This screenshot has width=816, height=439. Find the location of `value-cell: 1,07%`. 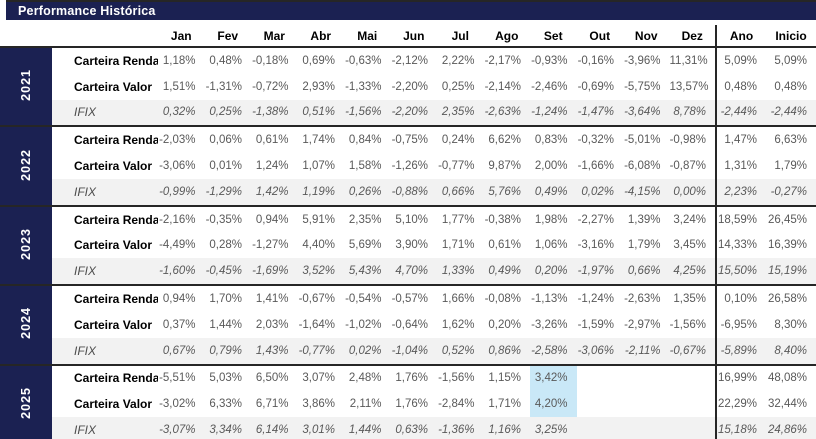

value-cell: 1,07% is located at coordinates (318, 166).